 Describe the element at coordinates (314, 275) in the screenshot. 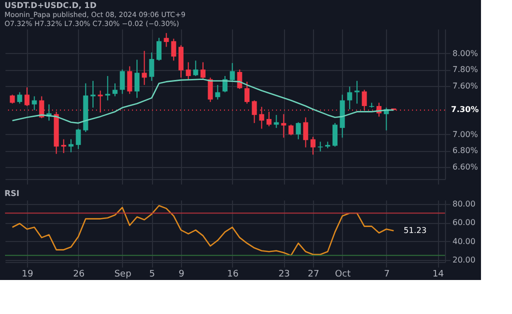

I see `x-tick-label: 27` at that location.